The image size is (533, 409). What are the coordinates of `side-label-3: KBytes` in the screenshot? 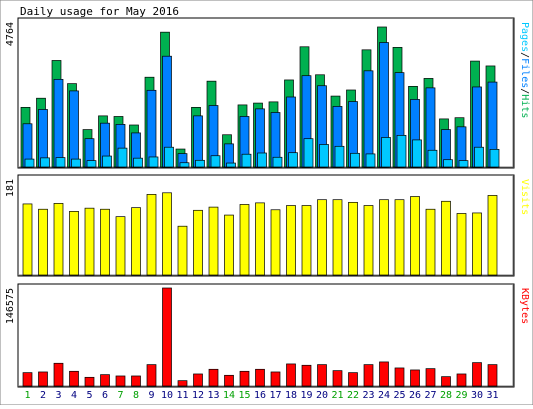 It's located at (524, 306).